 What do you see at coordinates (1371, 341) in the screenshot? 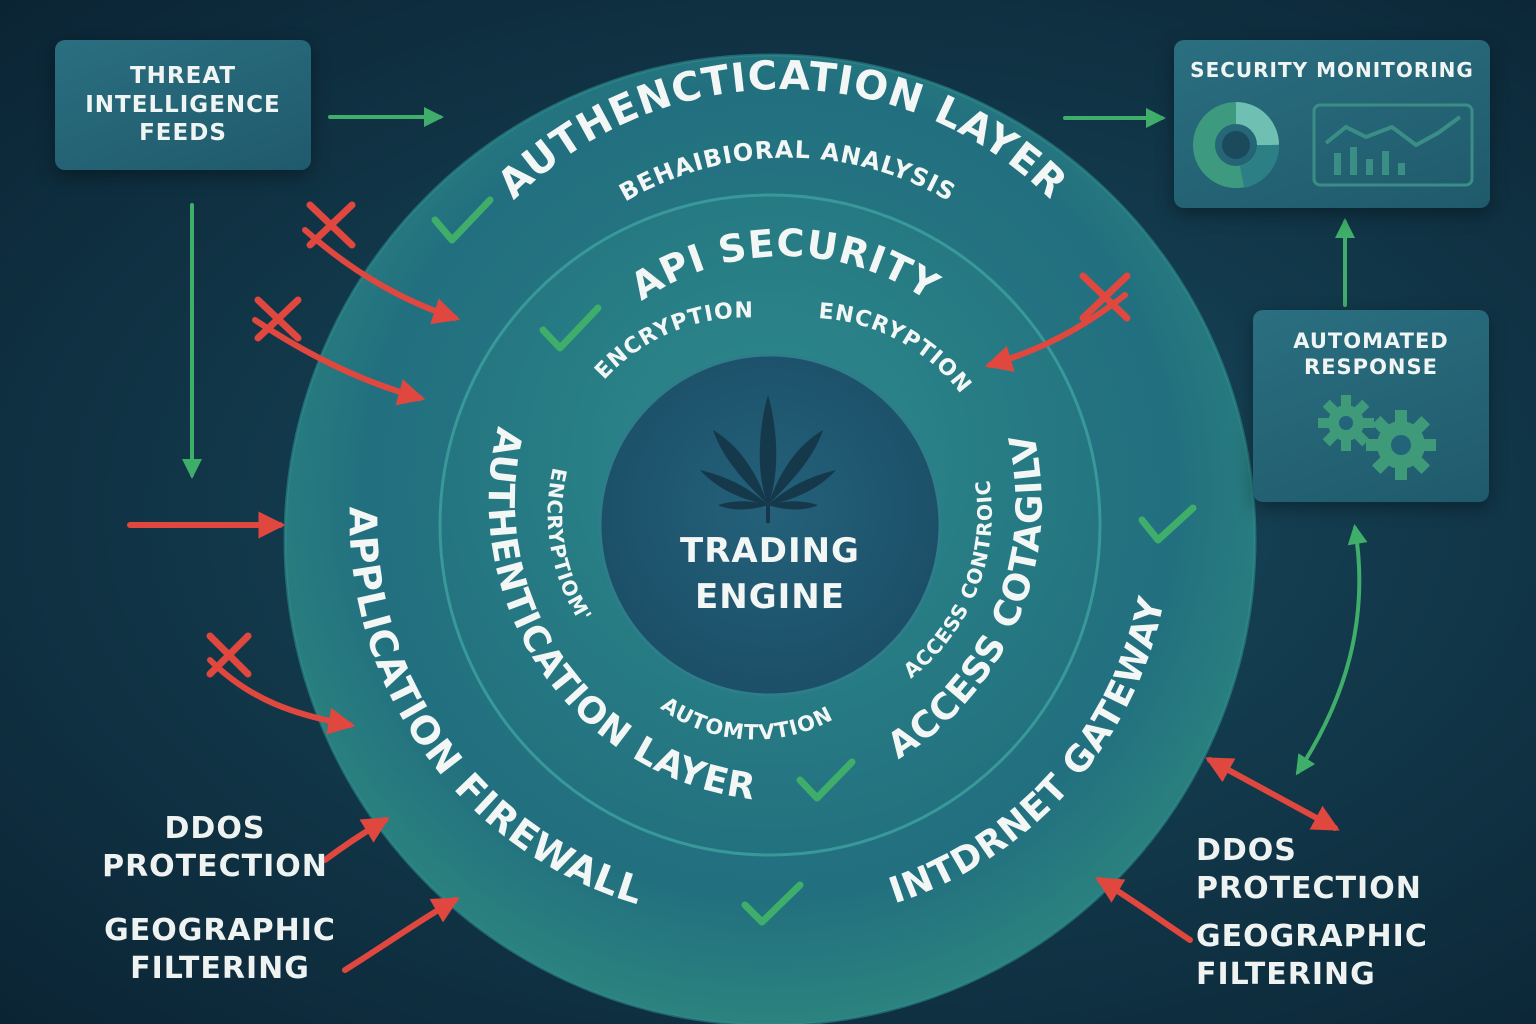
I see `automated-line1: AUTOMATED` at bounding box center [1371, 341].